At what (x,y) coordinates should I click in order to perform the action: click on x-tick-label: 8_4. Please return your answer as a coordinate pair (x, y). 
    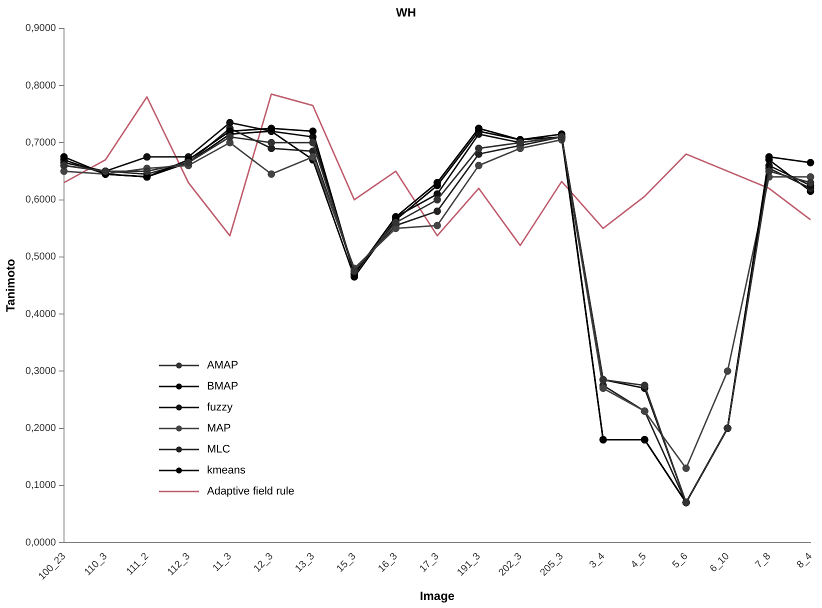
    Looking at the image, I should click on (805, 560).